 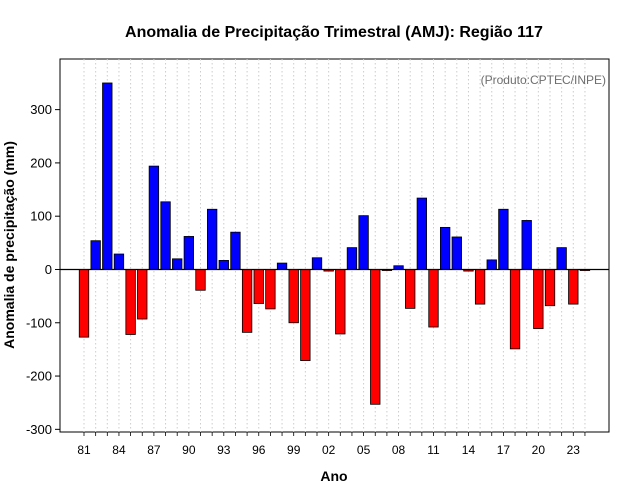 I want to click on y-tick-label: 100, so click(x=41, y=216).